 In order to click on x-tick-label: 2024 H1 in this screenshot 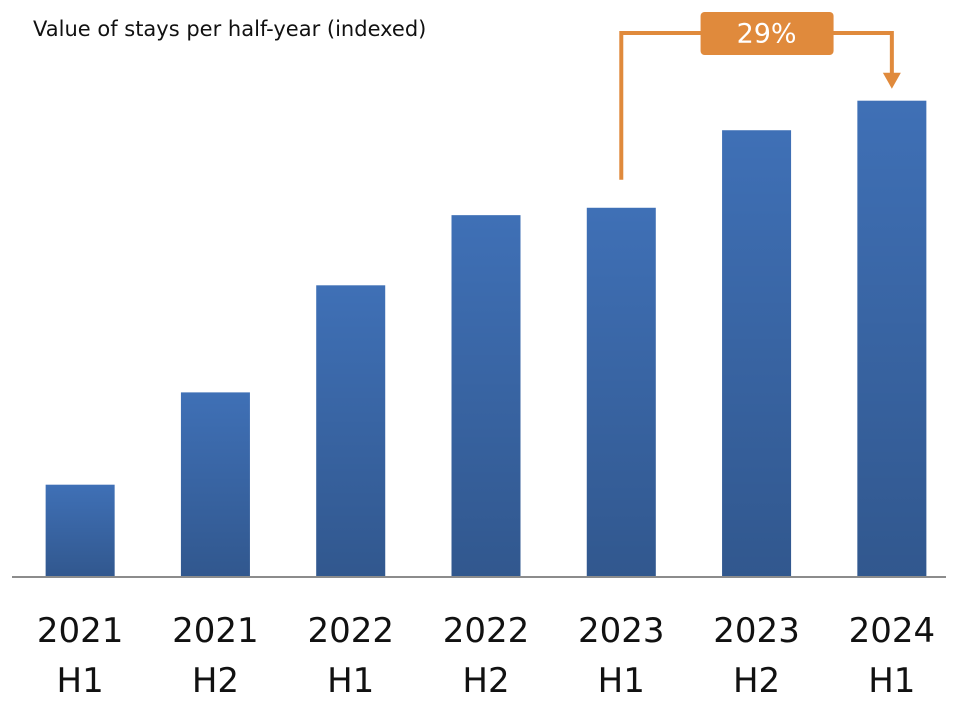, I will do `click(892, 656)`.